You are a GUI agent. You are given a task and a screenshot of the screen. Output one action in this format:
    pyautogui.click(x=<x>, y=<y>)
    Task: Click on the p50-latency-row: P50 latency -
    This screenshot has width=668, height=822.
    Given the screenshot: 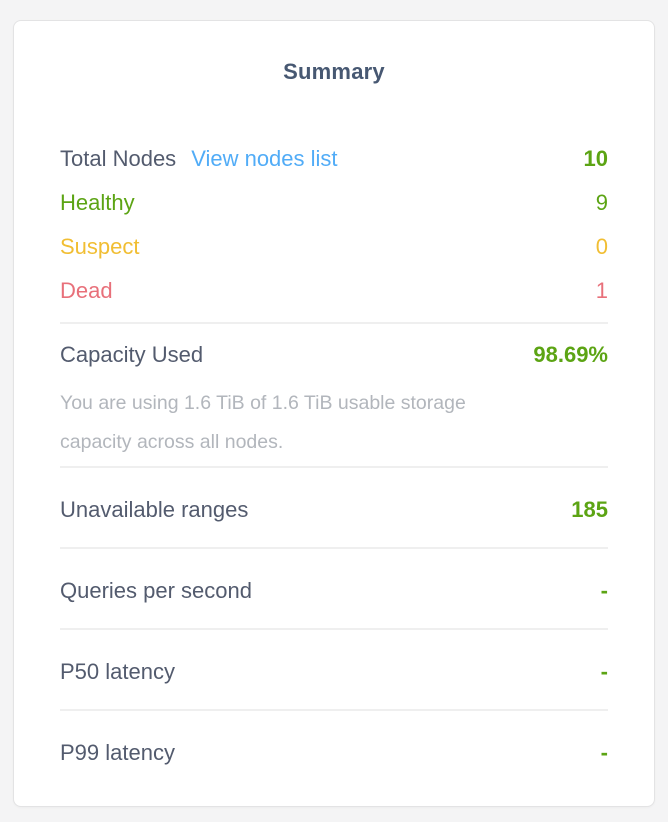 What is the action you would take?
    pyautogui.click(x=334, y=669)
    